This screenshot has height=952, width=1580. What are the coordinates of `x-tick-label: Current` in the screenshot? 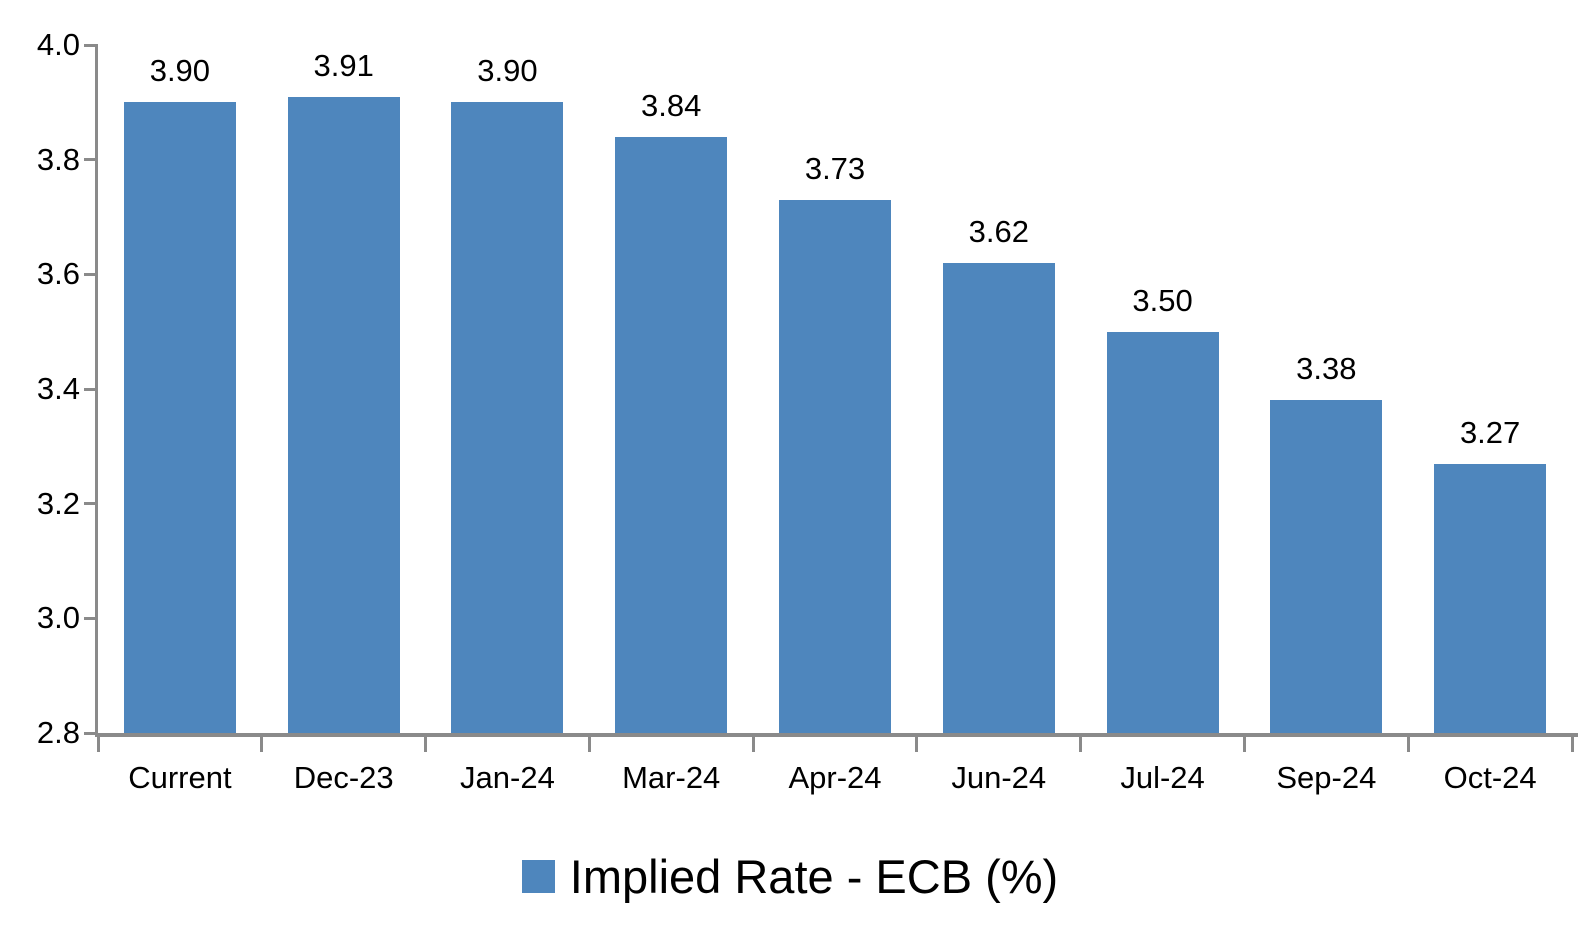 It's located at (180, 777).